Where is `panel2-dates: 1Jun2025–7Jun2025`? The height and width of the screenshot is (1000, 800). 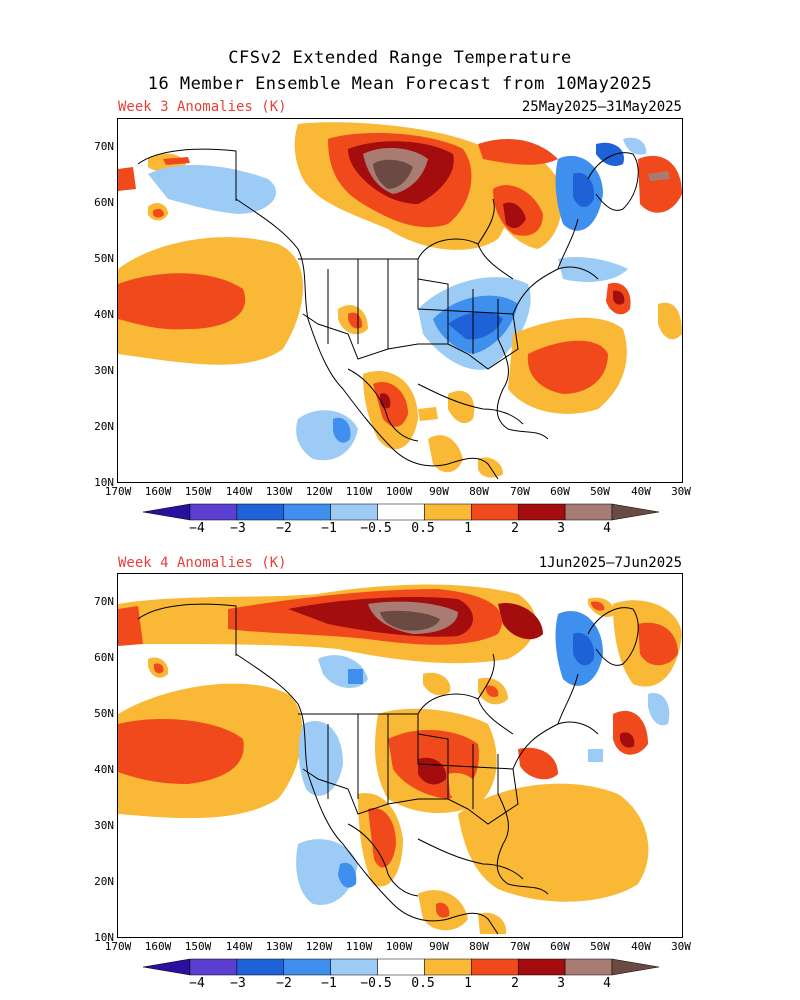
panel2-dates: 1Jun2025–7Jun2025 is located at coordinates (610, 563).